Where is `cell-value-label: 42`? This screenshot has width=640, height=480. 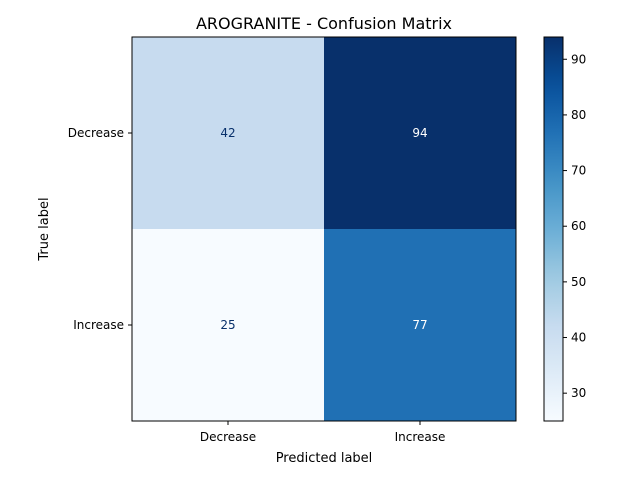
cell-value-label: 42 is located at coordinates (227, 133).